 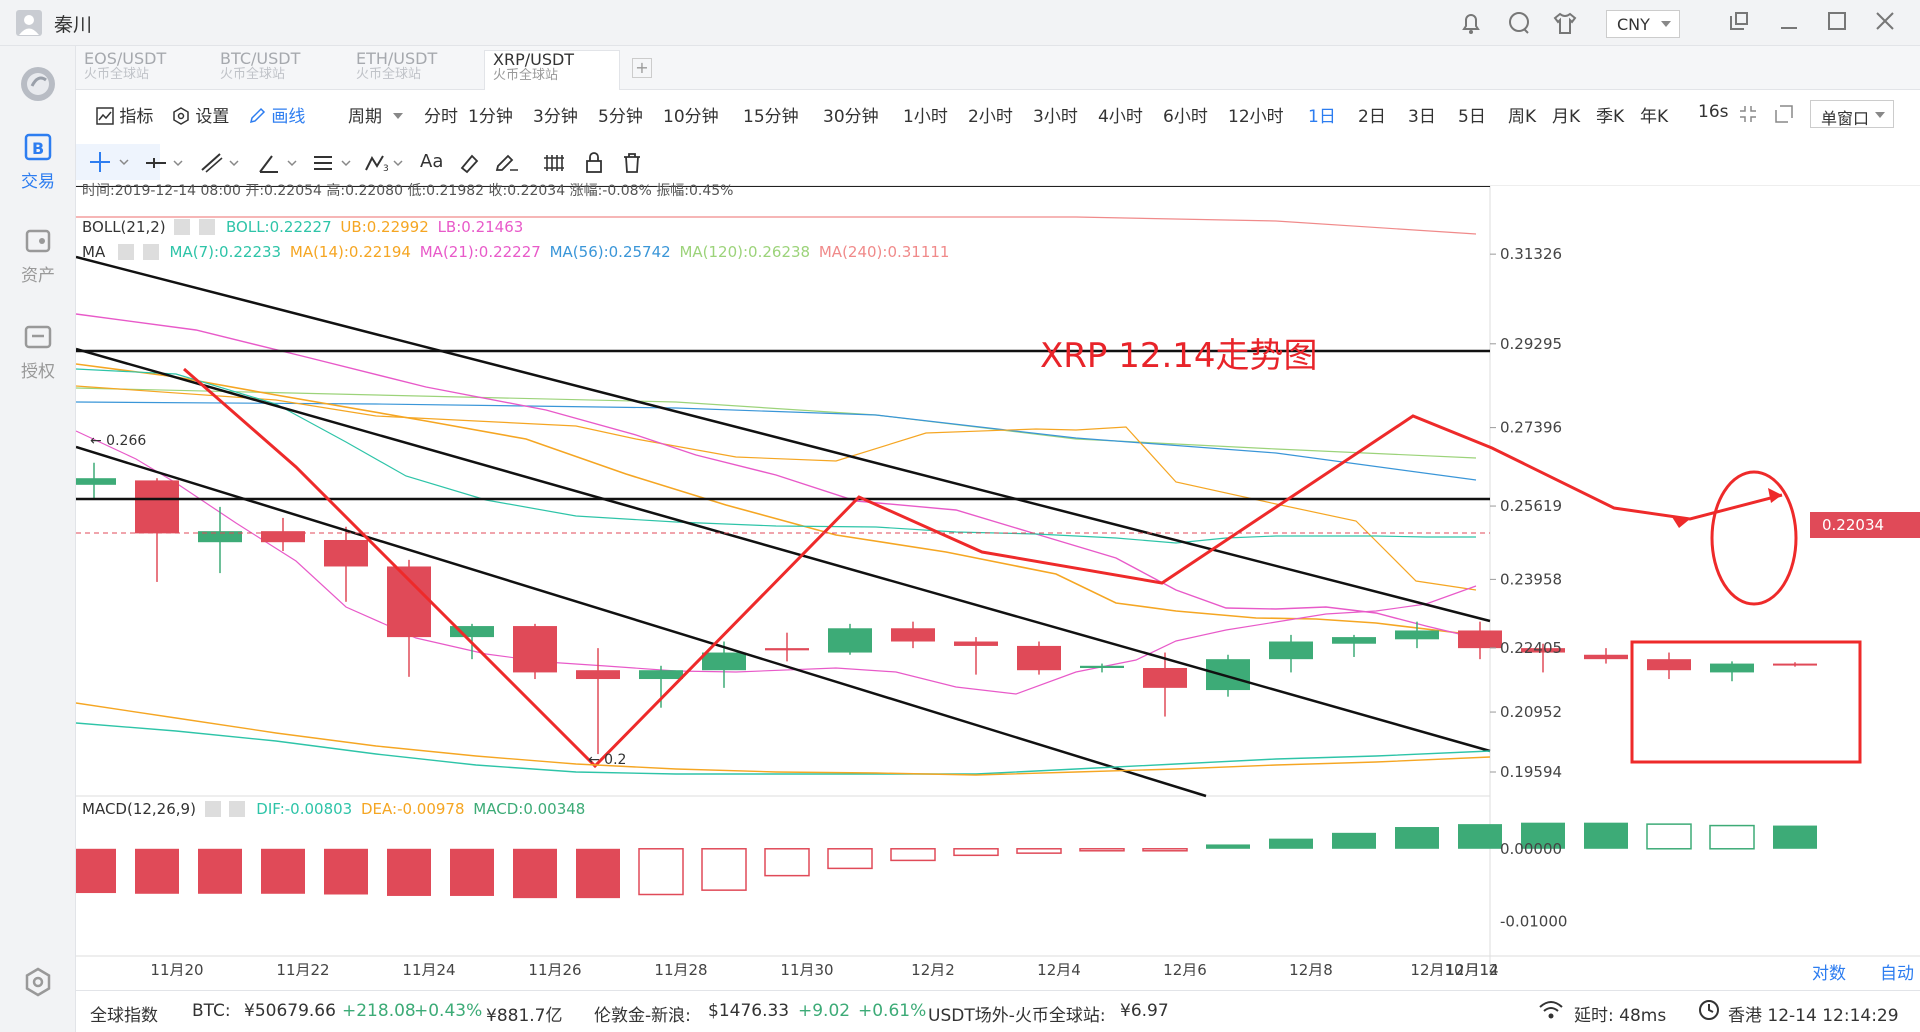 I want to click on minimize-icon, so click(x=1789, y=24).